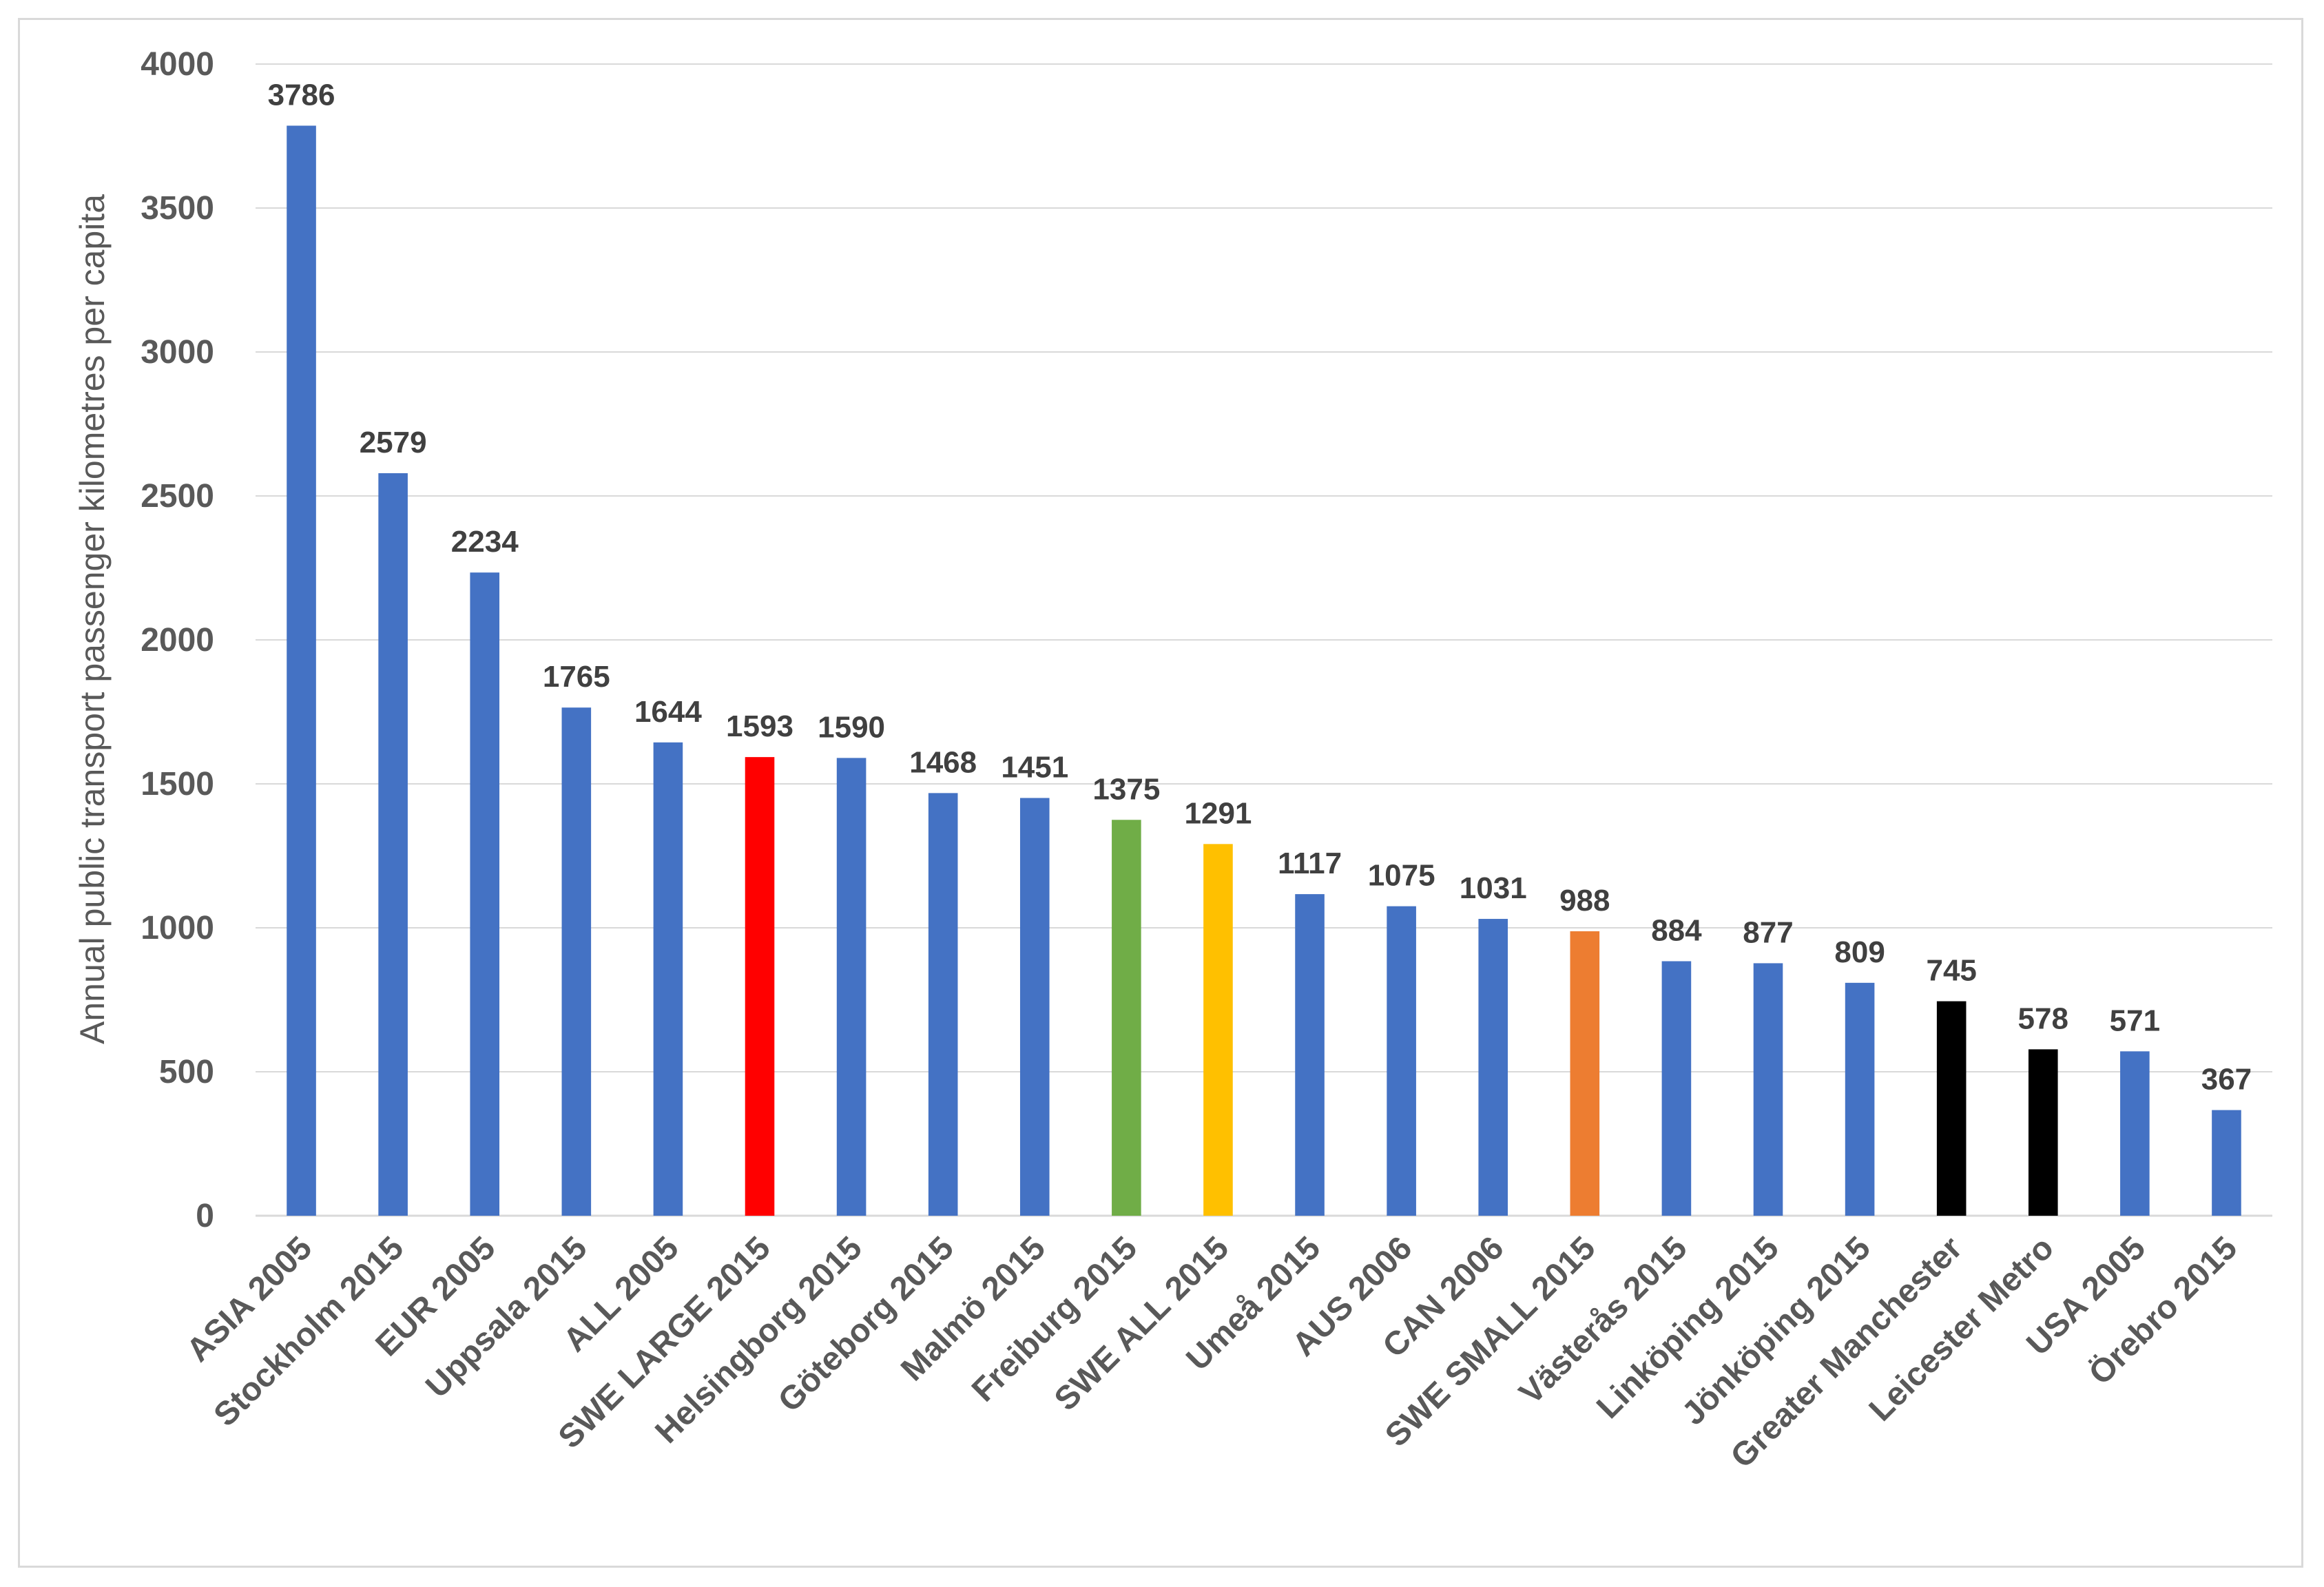 Image resolution: width=2324 pixels, height=1587 pixels. Describe the element at coordinates (1951, 971) in the screenshot. I see `data-label: 745` at that location.